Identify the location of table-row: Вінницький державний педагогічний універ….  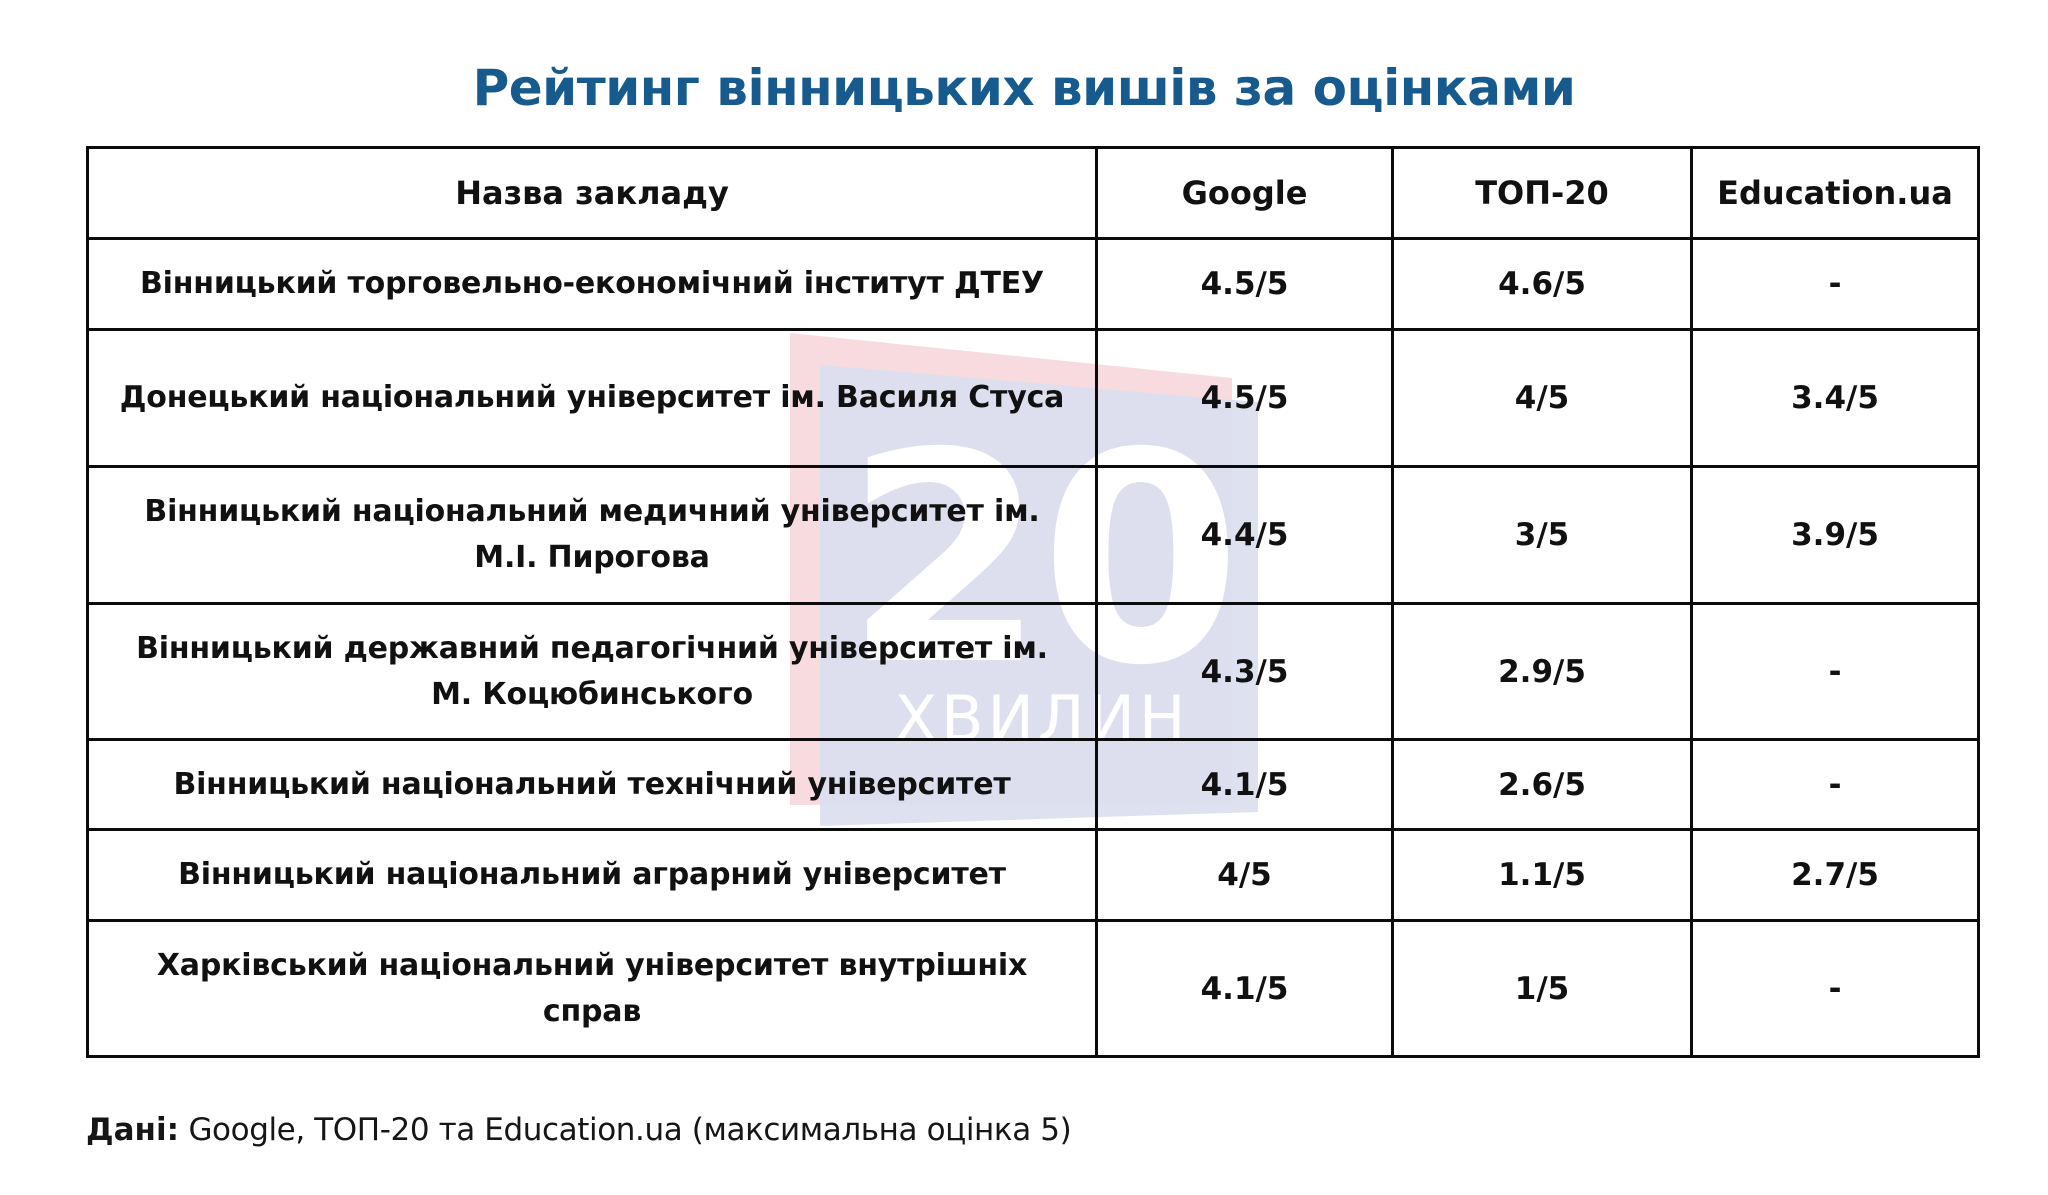
(1033, 671).